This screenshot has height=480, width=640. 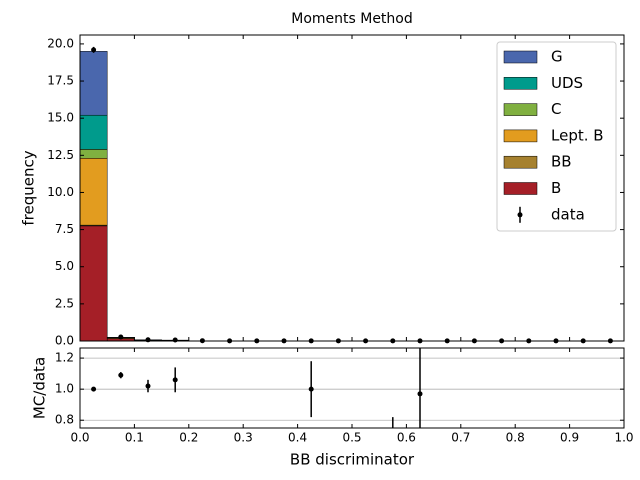 I want to click on axes-frame, so click(x=352, y=388).